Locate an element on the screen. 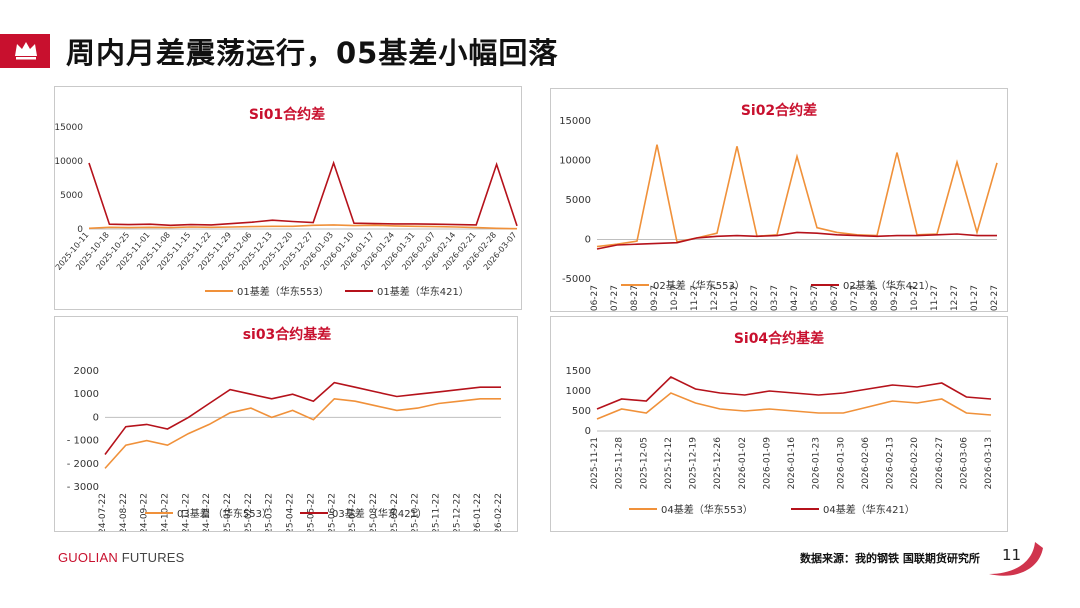 This screenshot has width=1080, height=608. x-tick-label: 2026-01-27 is located at coordinates (975, 298).